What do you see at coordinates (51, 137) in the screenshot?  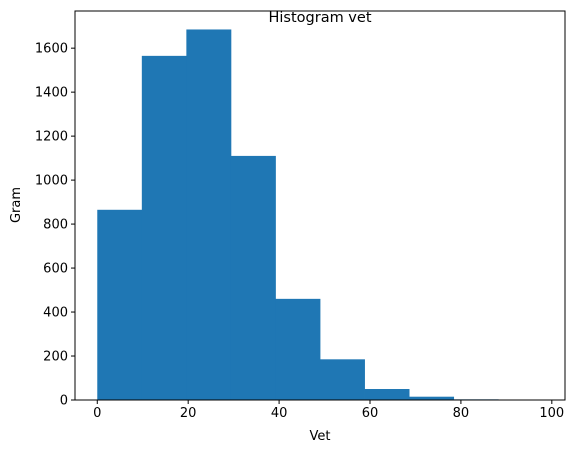 I see `y-tick-label: 1200` at bounding box center [51, 137].